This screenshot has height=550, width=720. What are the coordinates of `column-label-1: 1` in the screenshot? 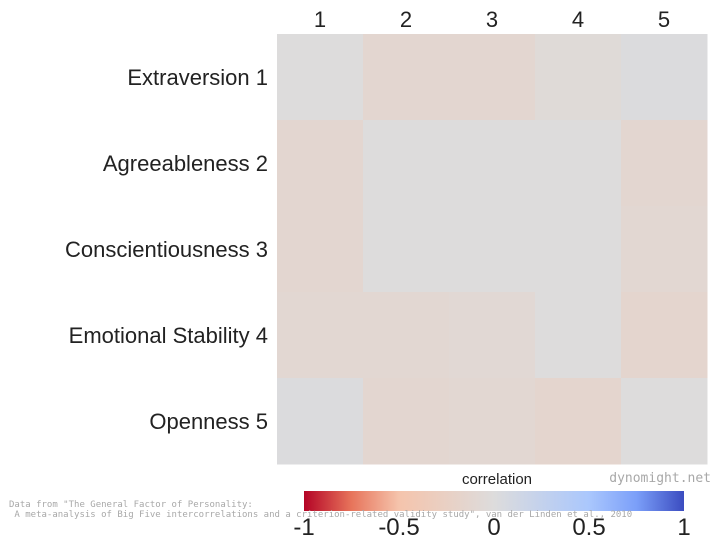 It's located at (320, 19).